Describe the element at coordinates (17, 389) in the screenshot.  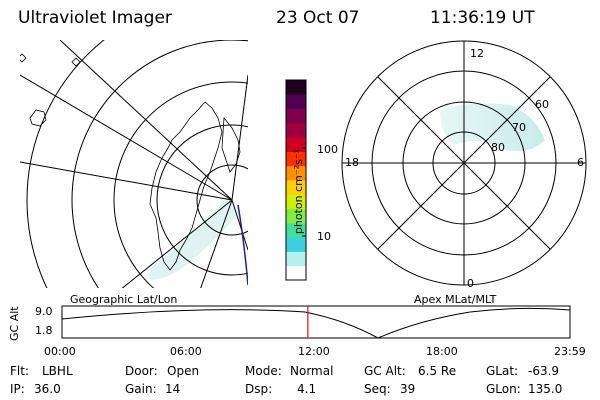
I see `ip-label: IP:` at that location.